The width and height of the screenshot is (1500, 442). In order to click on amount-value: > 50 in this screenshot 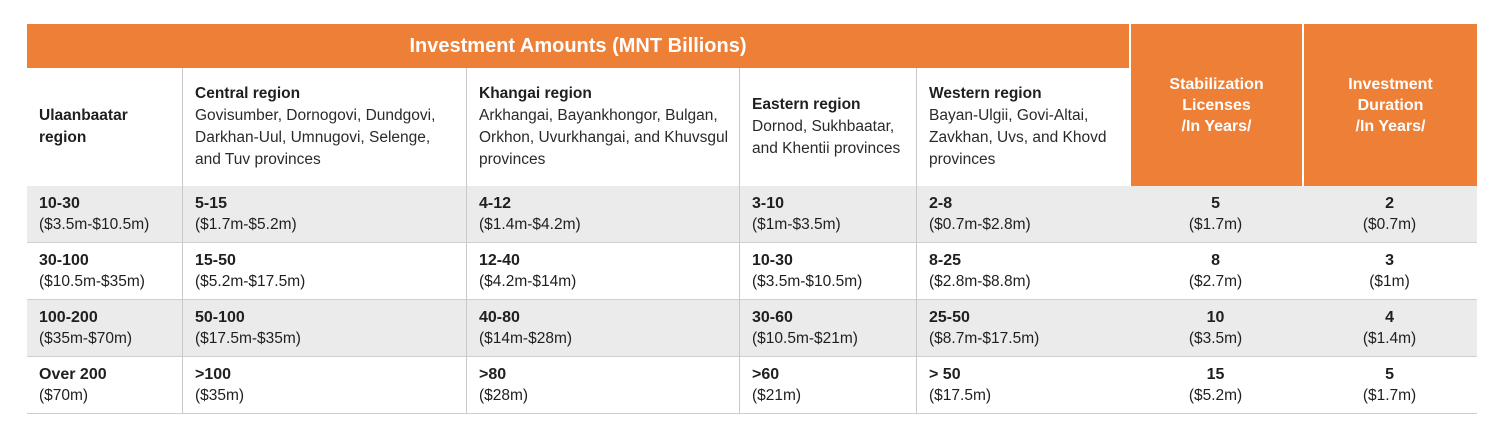, I will do `click(945, 374)`.